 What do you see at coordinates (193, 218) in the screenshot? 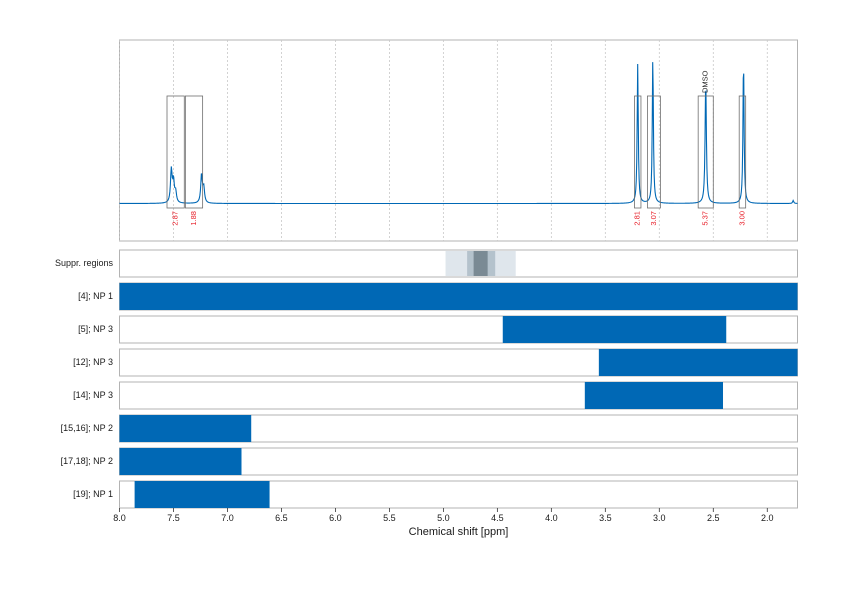
I see `integral-value-label: 1.88` at bounding box center [193, 218].